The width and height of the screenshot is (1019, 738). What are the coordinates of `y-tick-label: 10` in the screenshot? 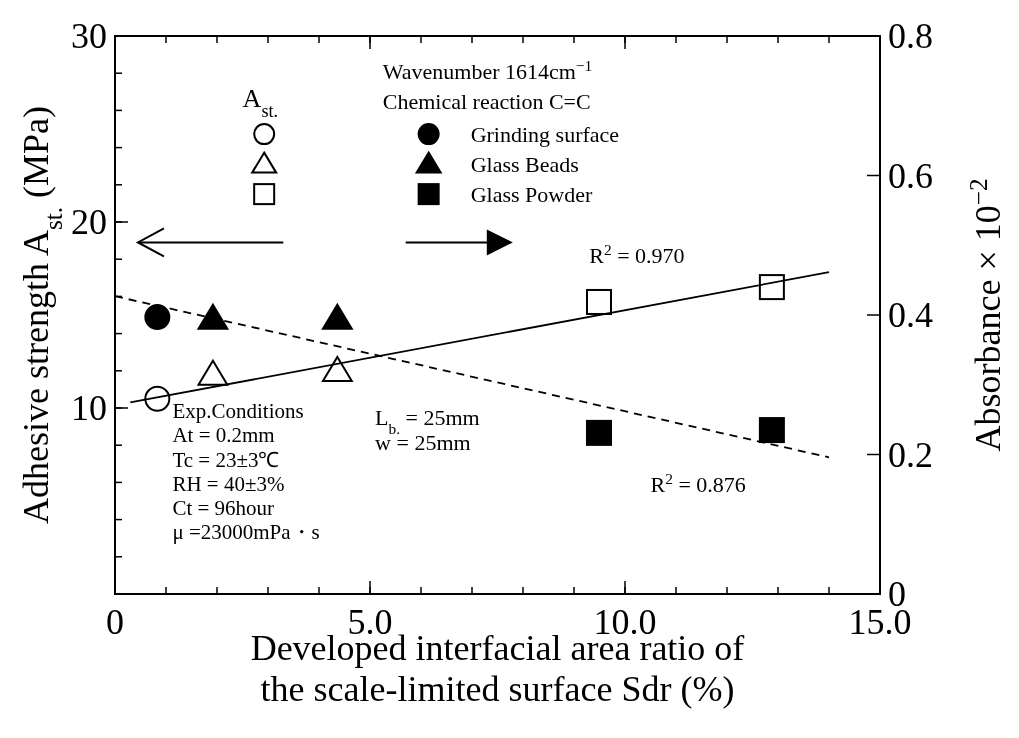 It's located at (89, 408).